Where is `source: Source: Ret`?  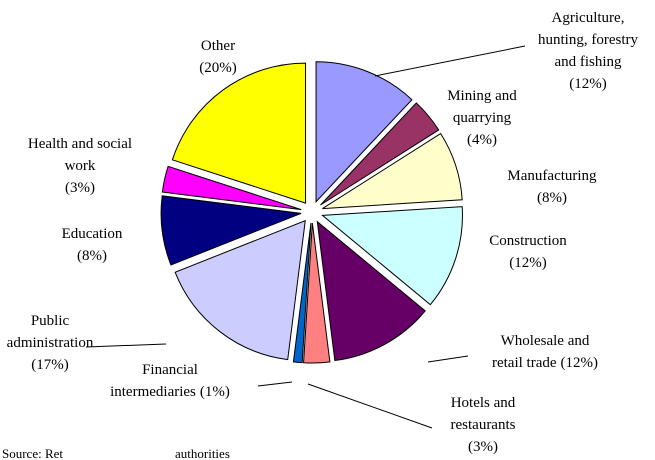 source: Source: Ret is located at coordinates (32, 453).